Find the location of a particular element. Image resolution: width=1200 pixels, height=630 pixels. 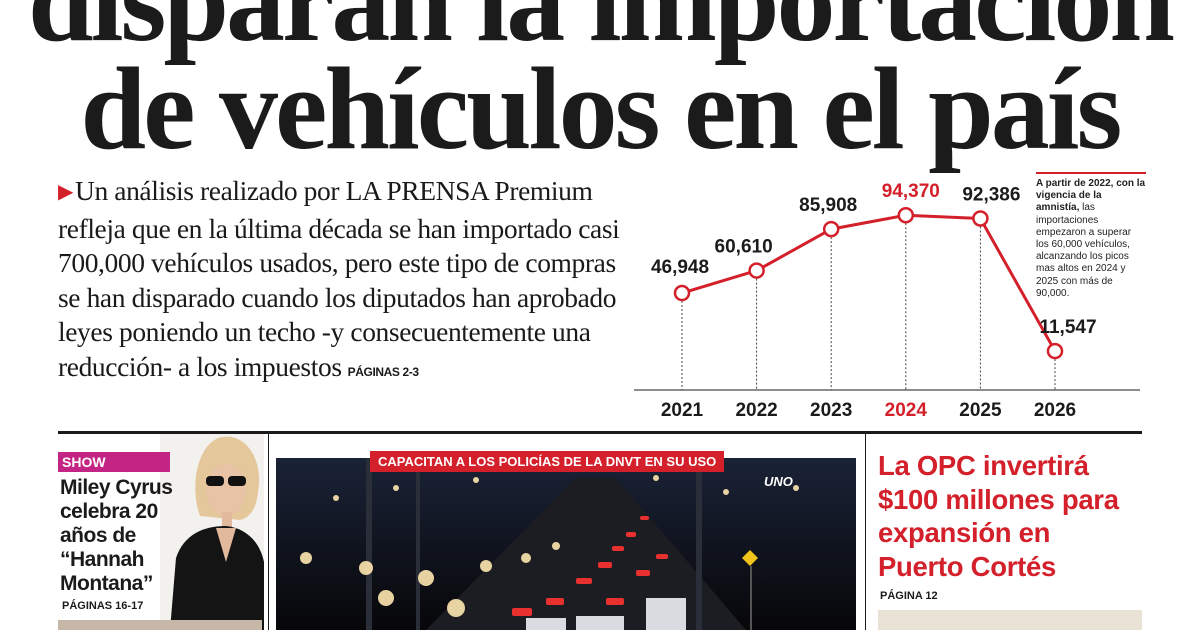

opc-thumbnail is located at coordinates (1010, 620).